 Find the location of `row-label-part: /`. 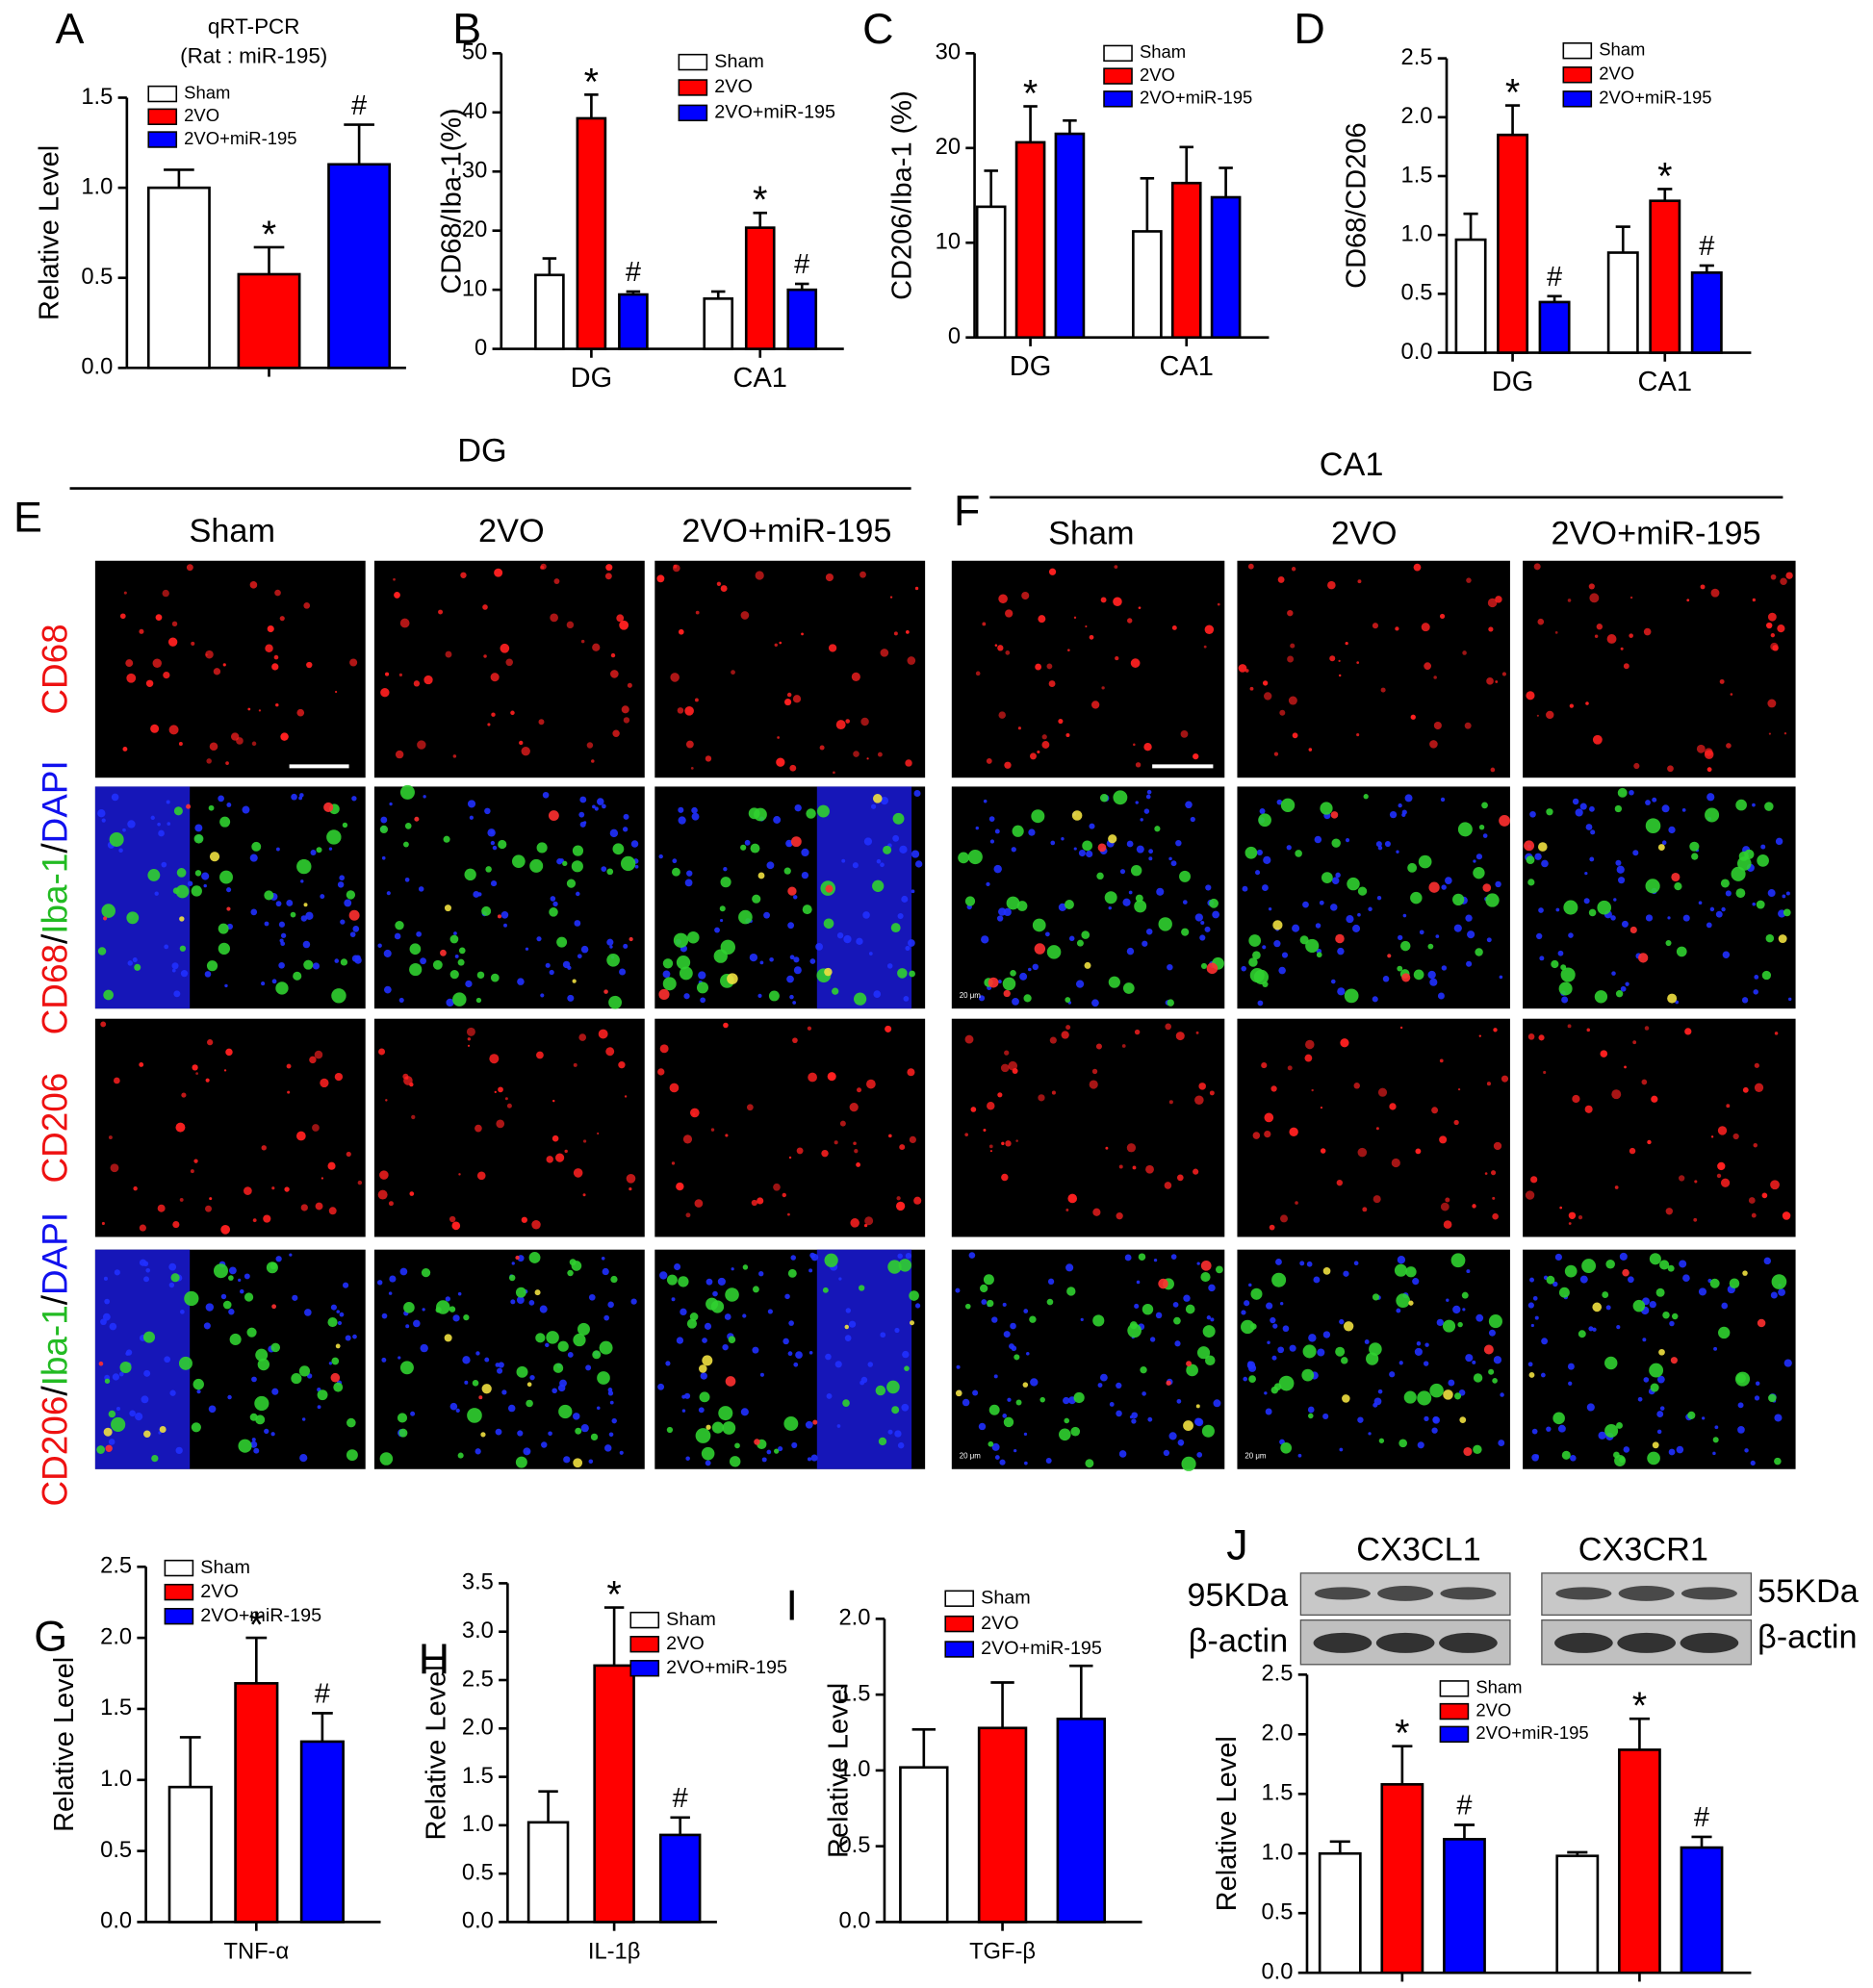

row-label-part: / is located at coordinates (54, 1391).